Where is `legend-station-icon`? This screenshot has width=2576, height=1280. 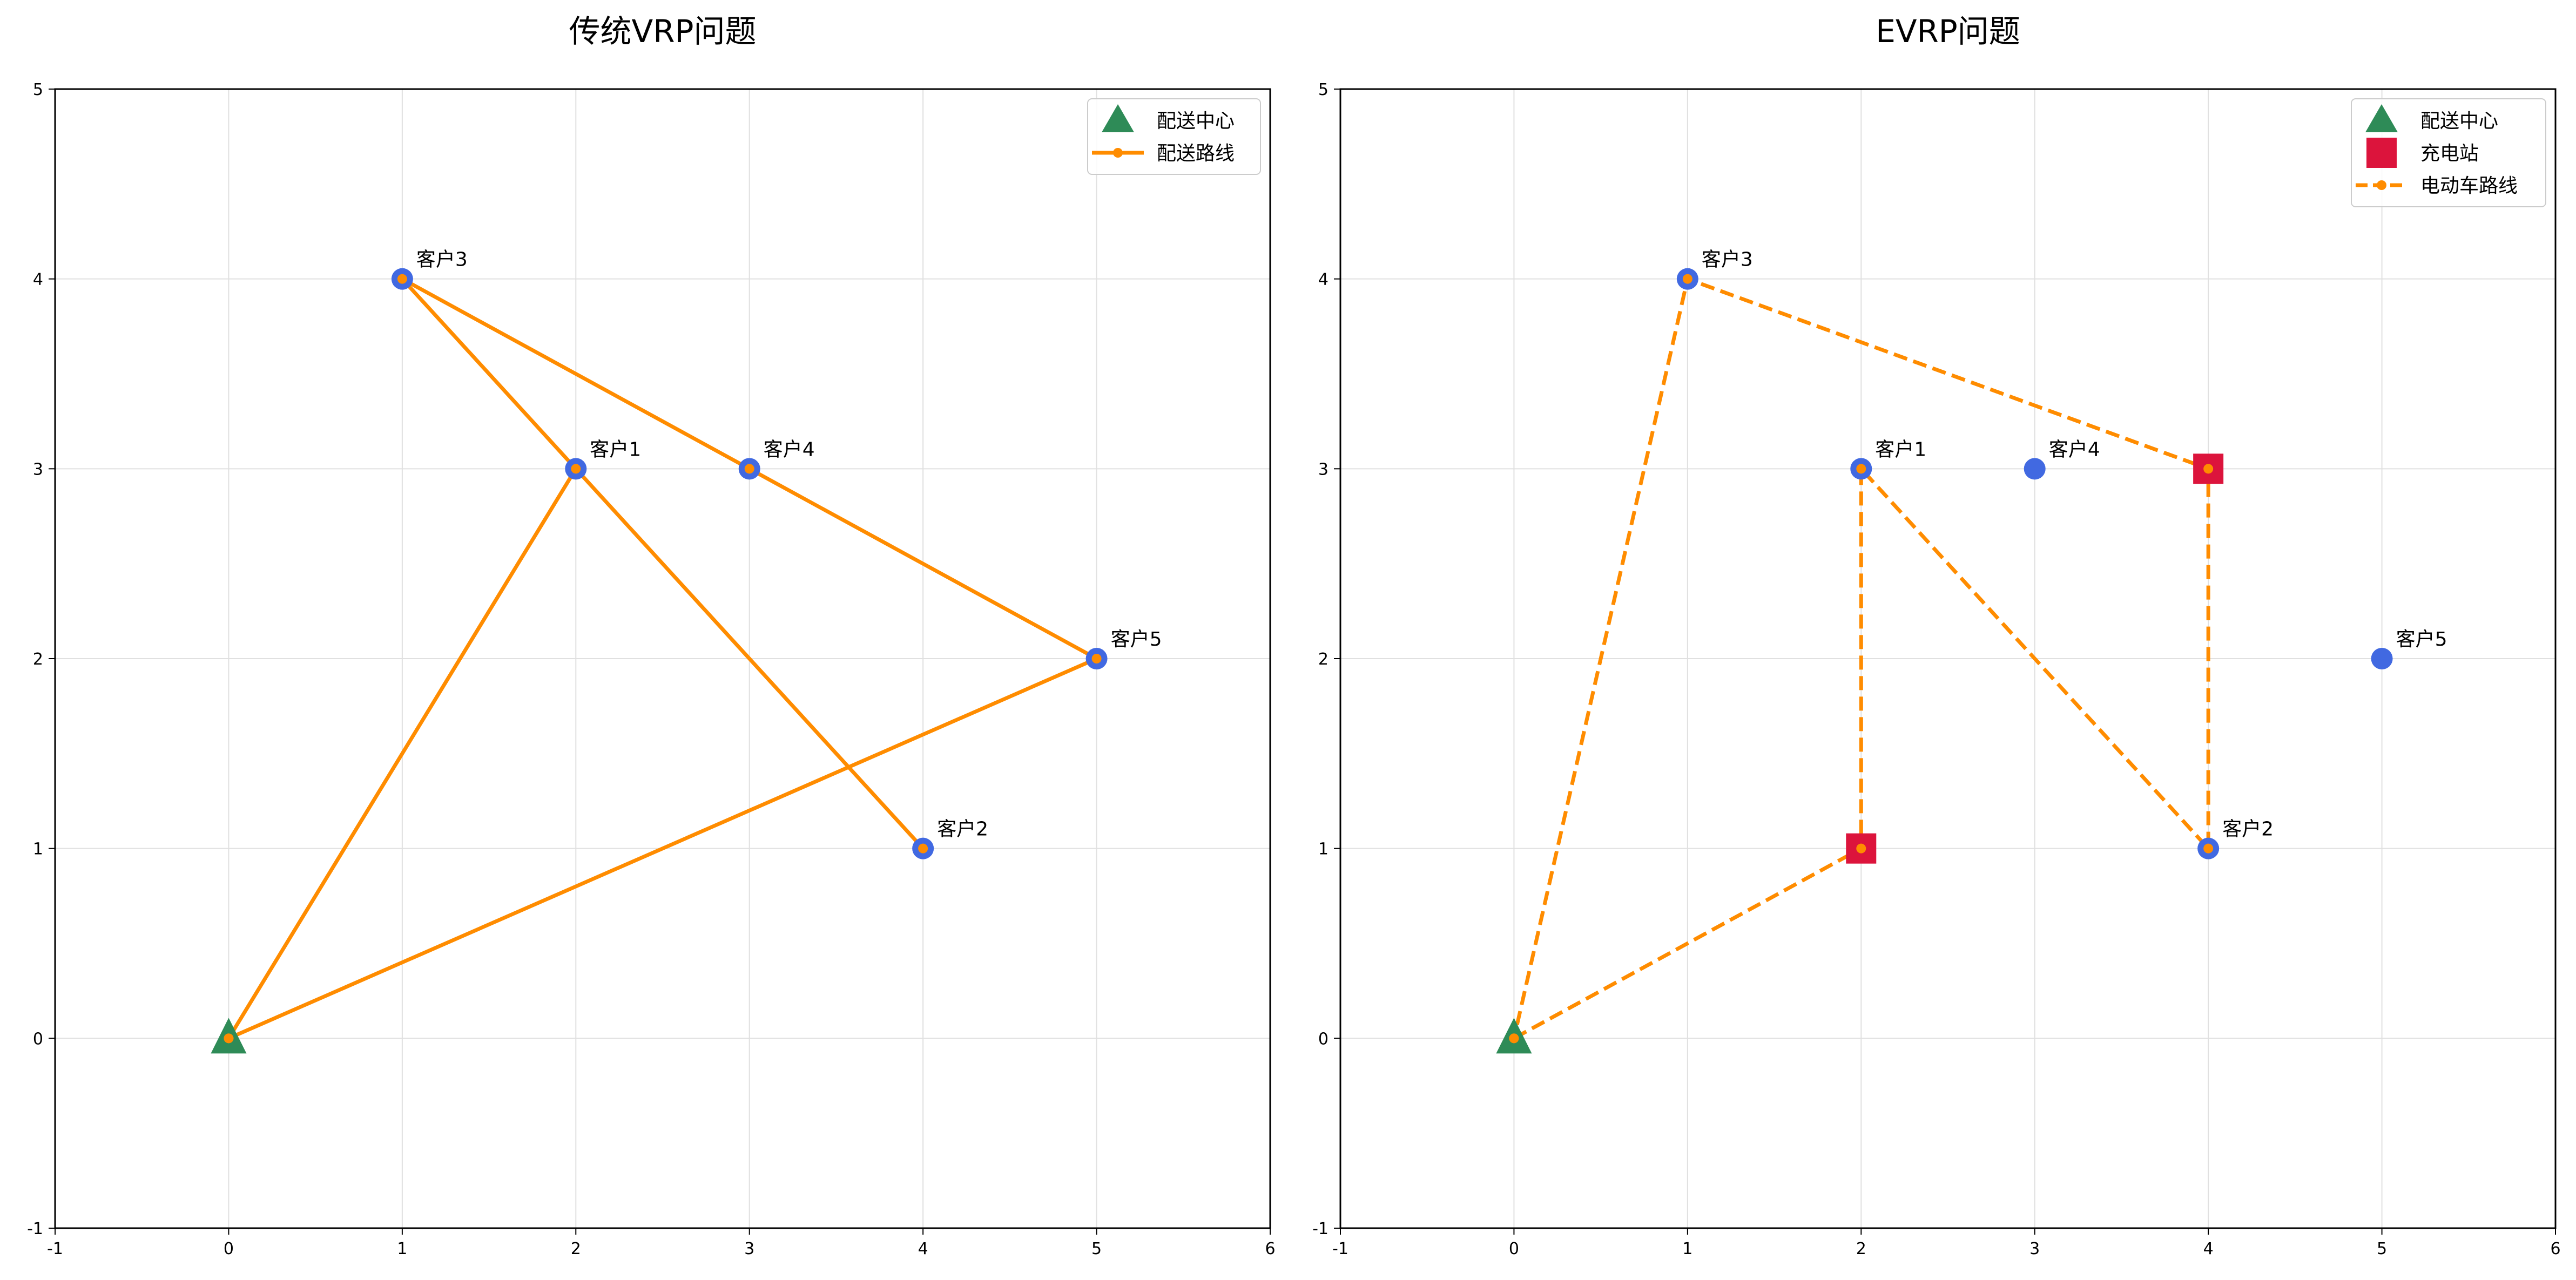
legend-station-icon is located at coordinates (2381, 153).